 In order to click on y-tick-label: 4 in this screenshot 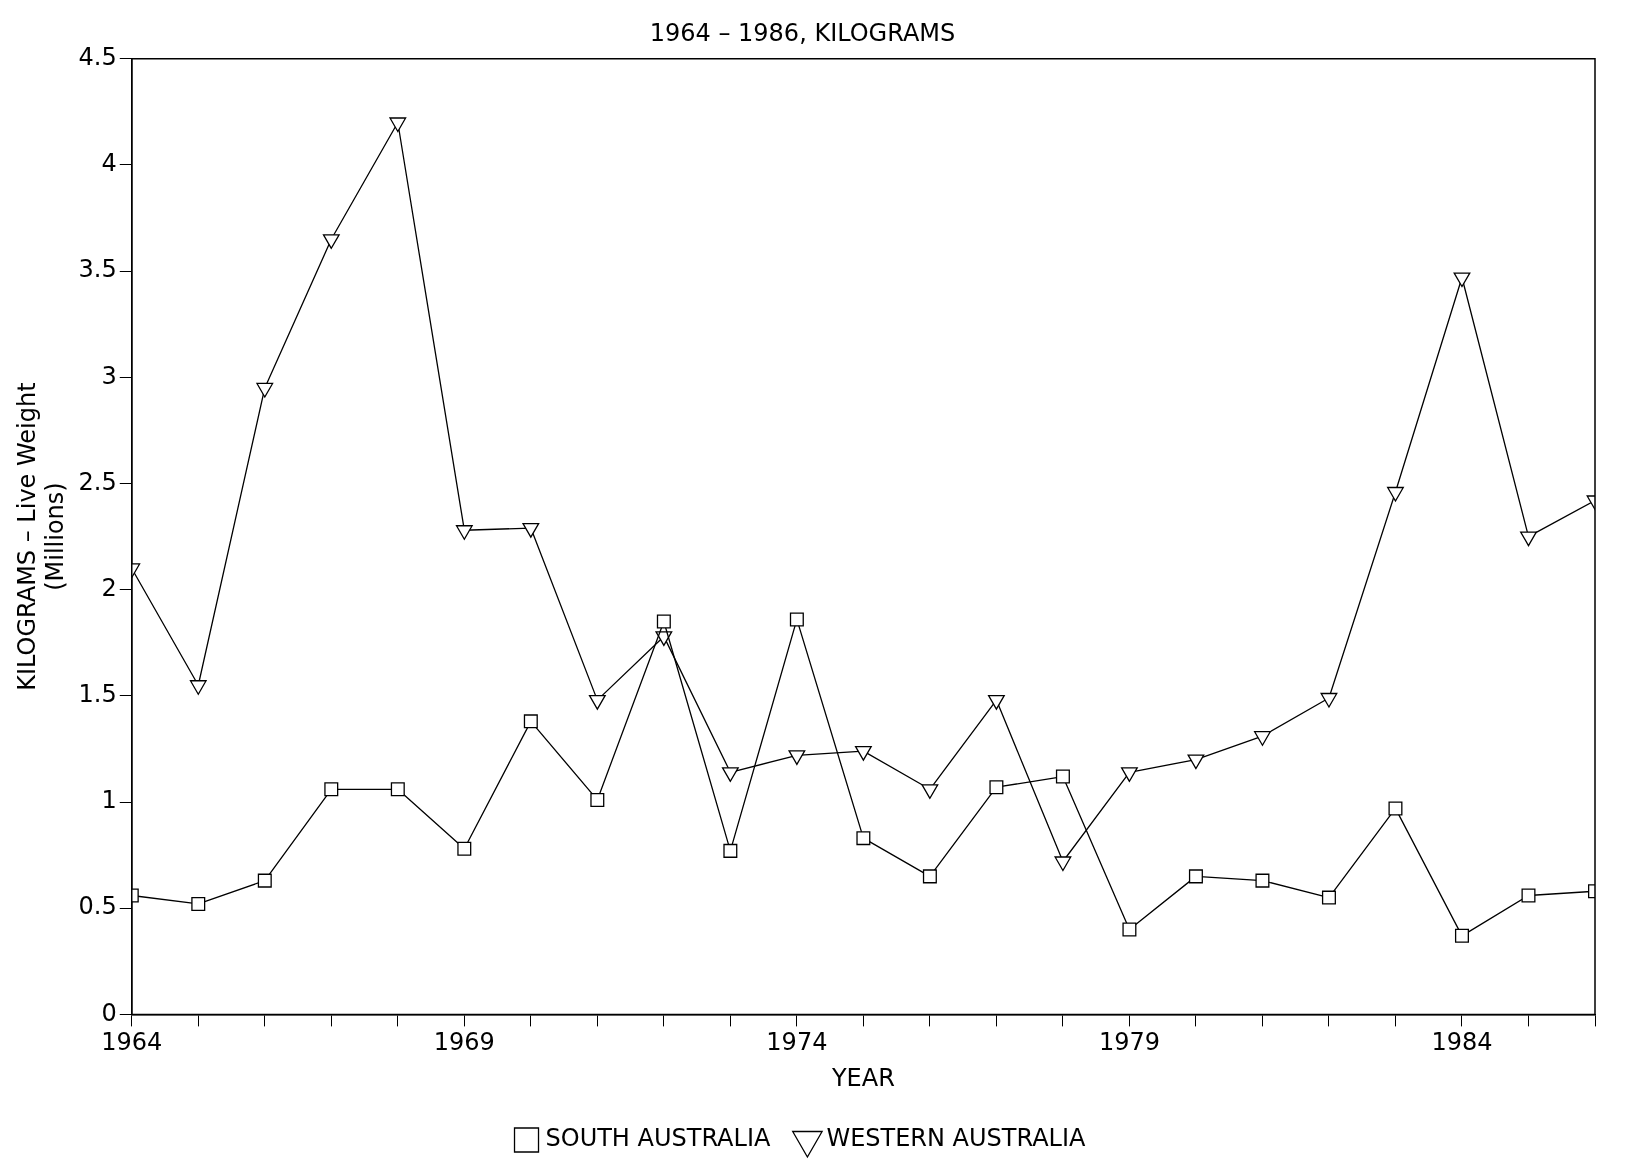, I will do `click(109, 163)`.